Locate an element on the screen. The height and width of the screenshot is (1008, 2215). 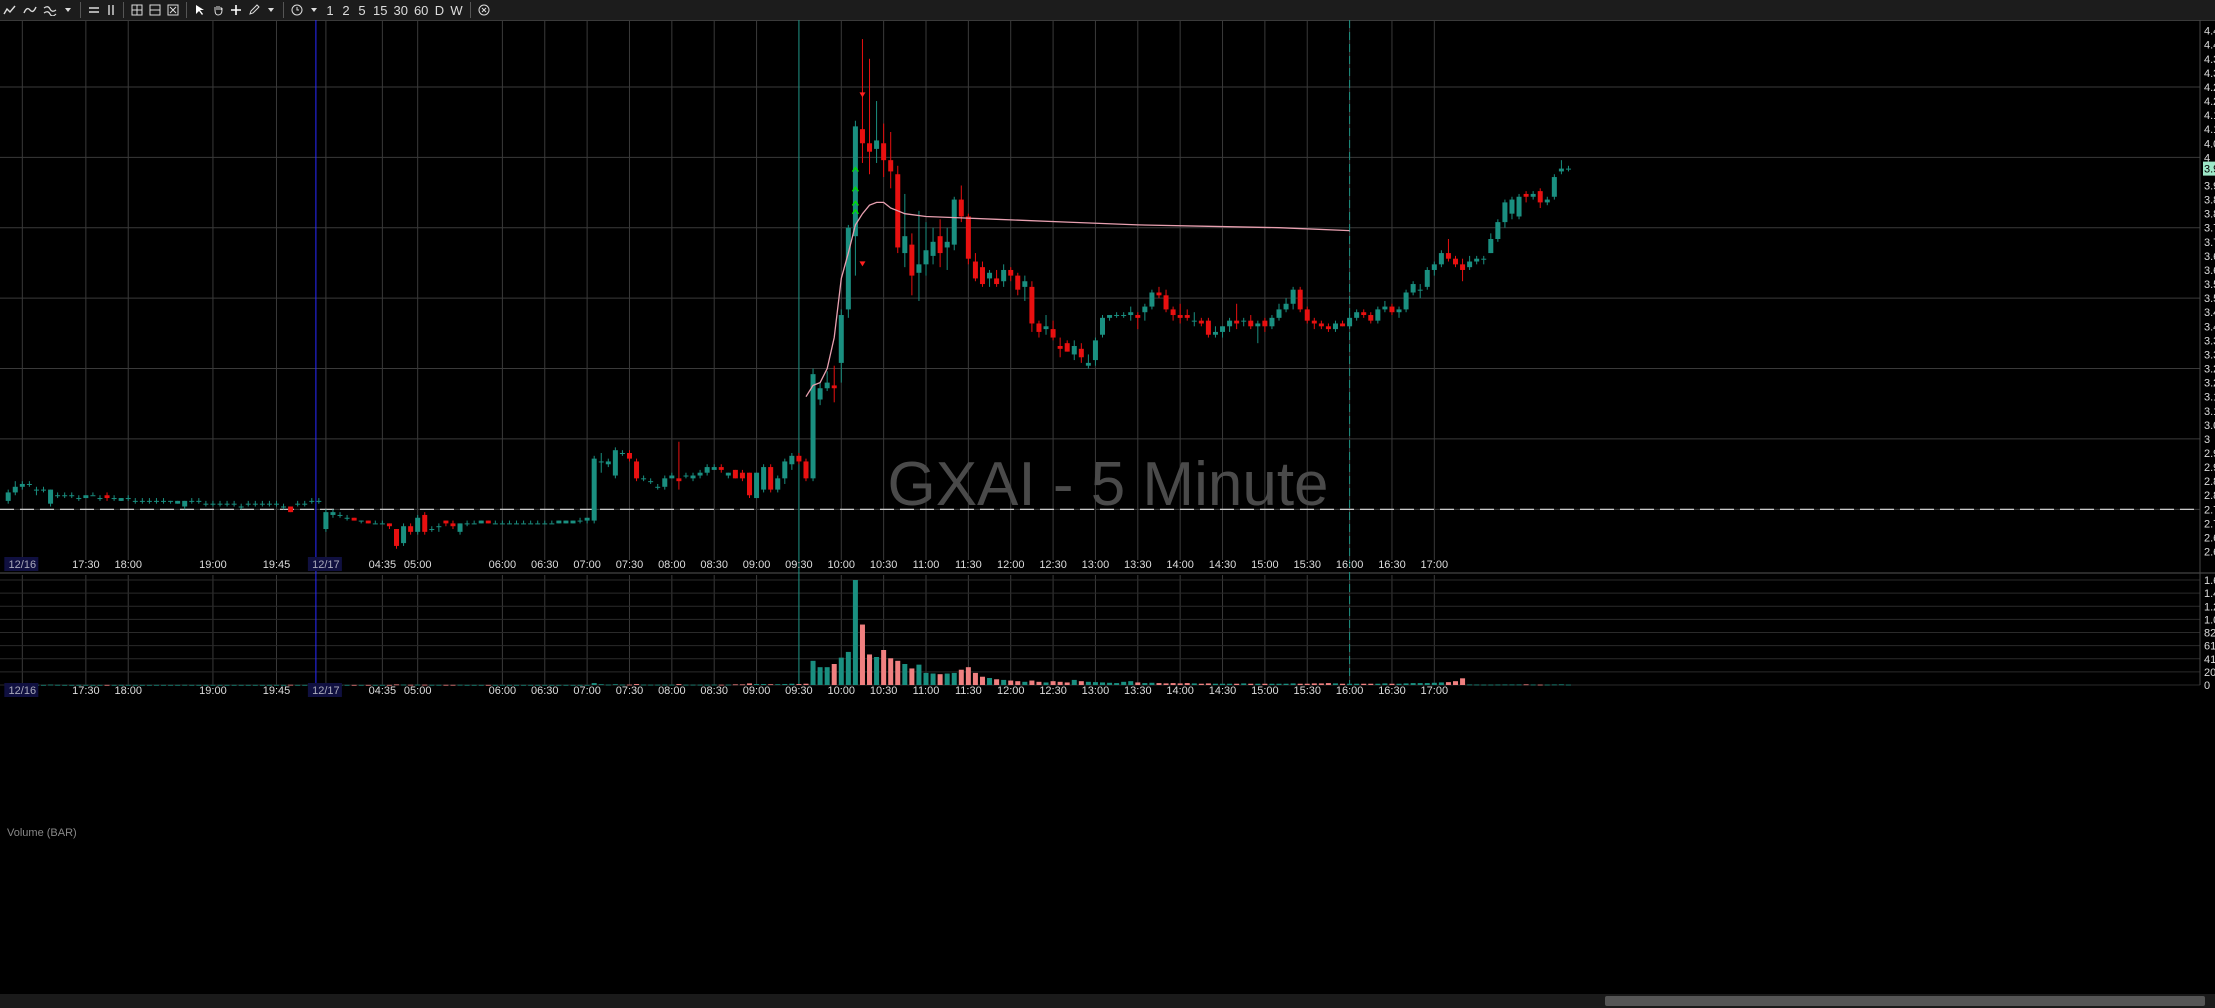
price-tick-label: 4.05 is located at coordinates (2209, 144).